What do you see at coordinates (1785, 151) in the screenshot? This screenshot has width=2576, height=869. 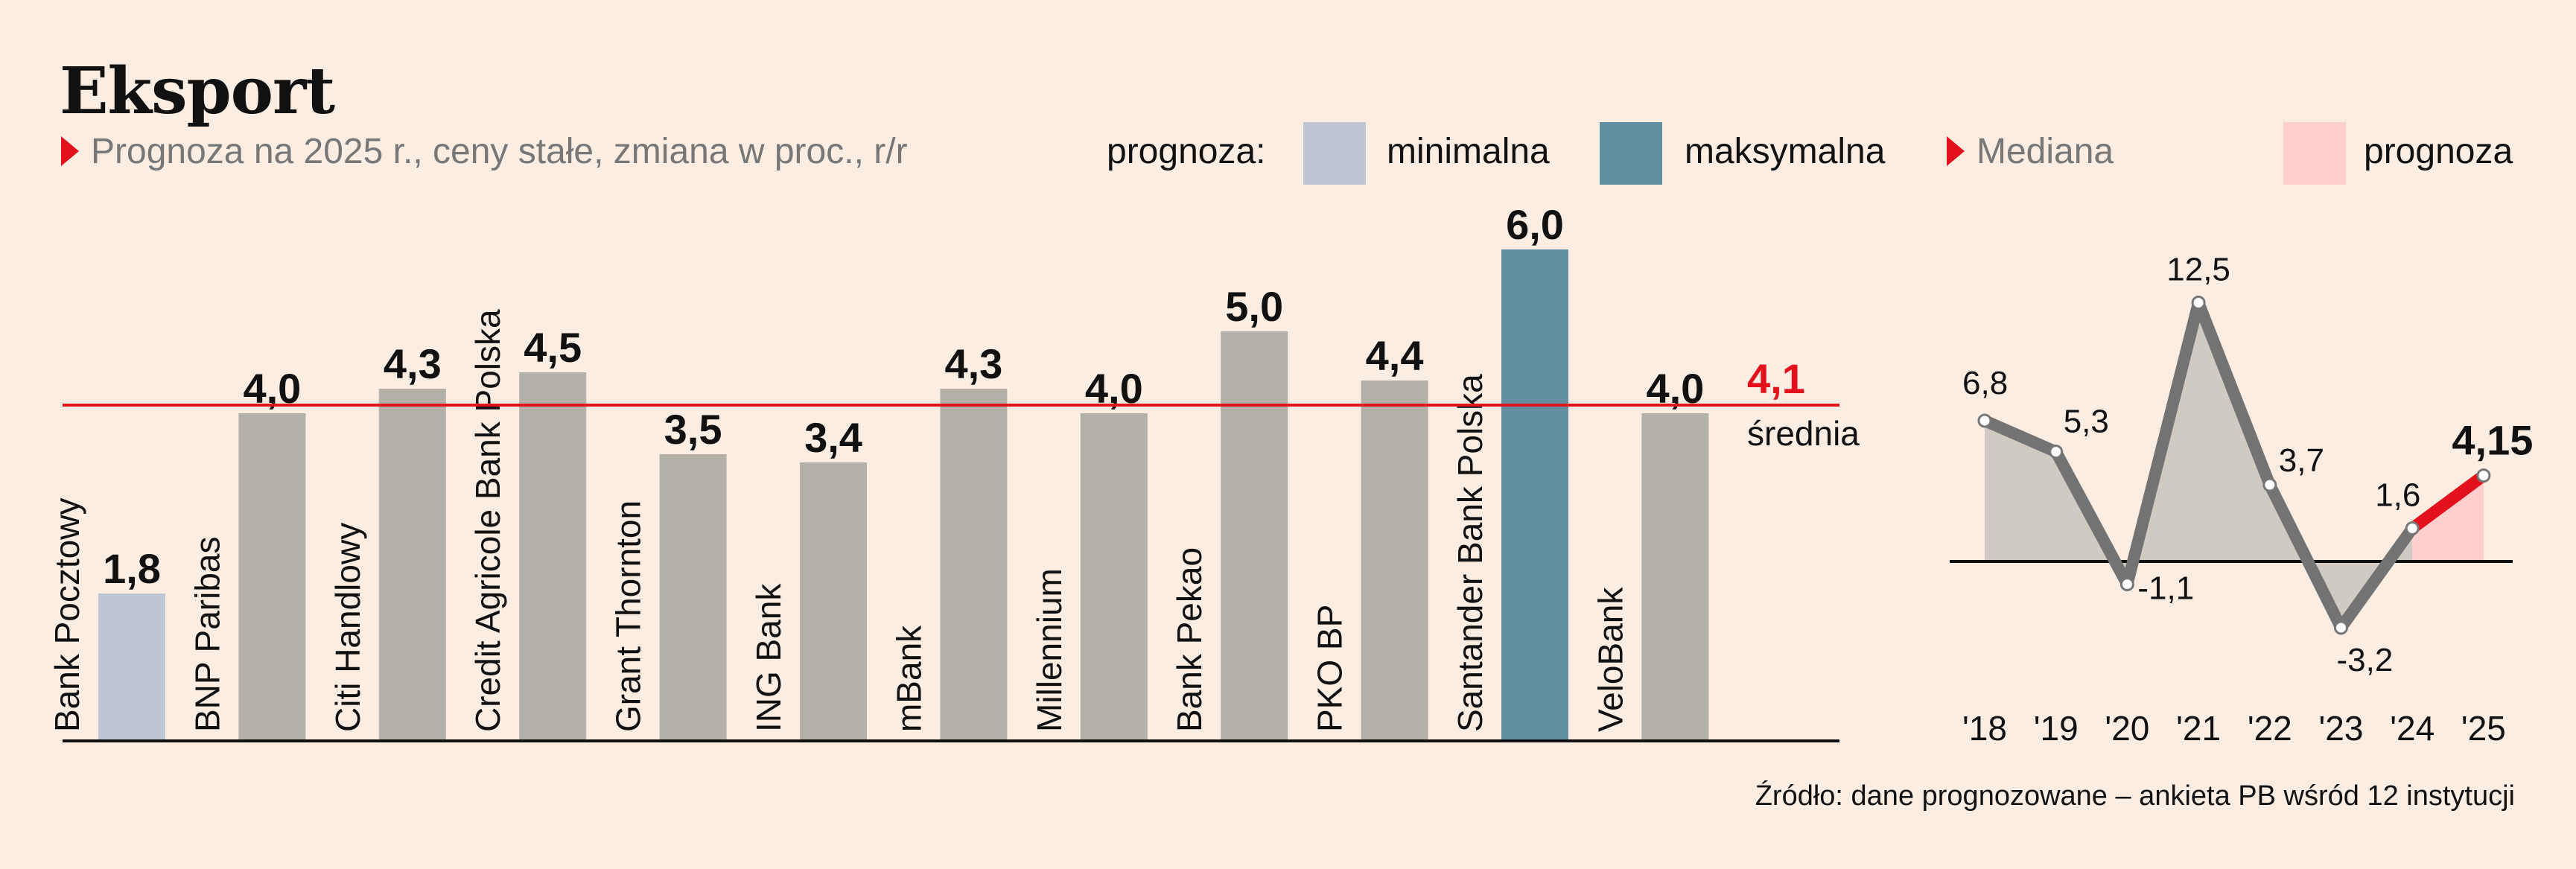 I see `legend-max-label: maksymalna` at bounding box center [1785, 151].